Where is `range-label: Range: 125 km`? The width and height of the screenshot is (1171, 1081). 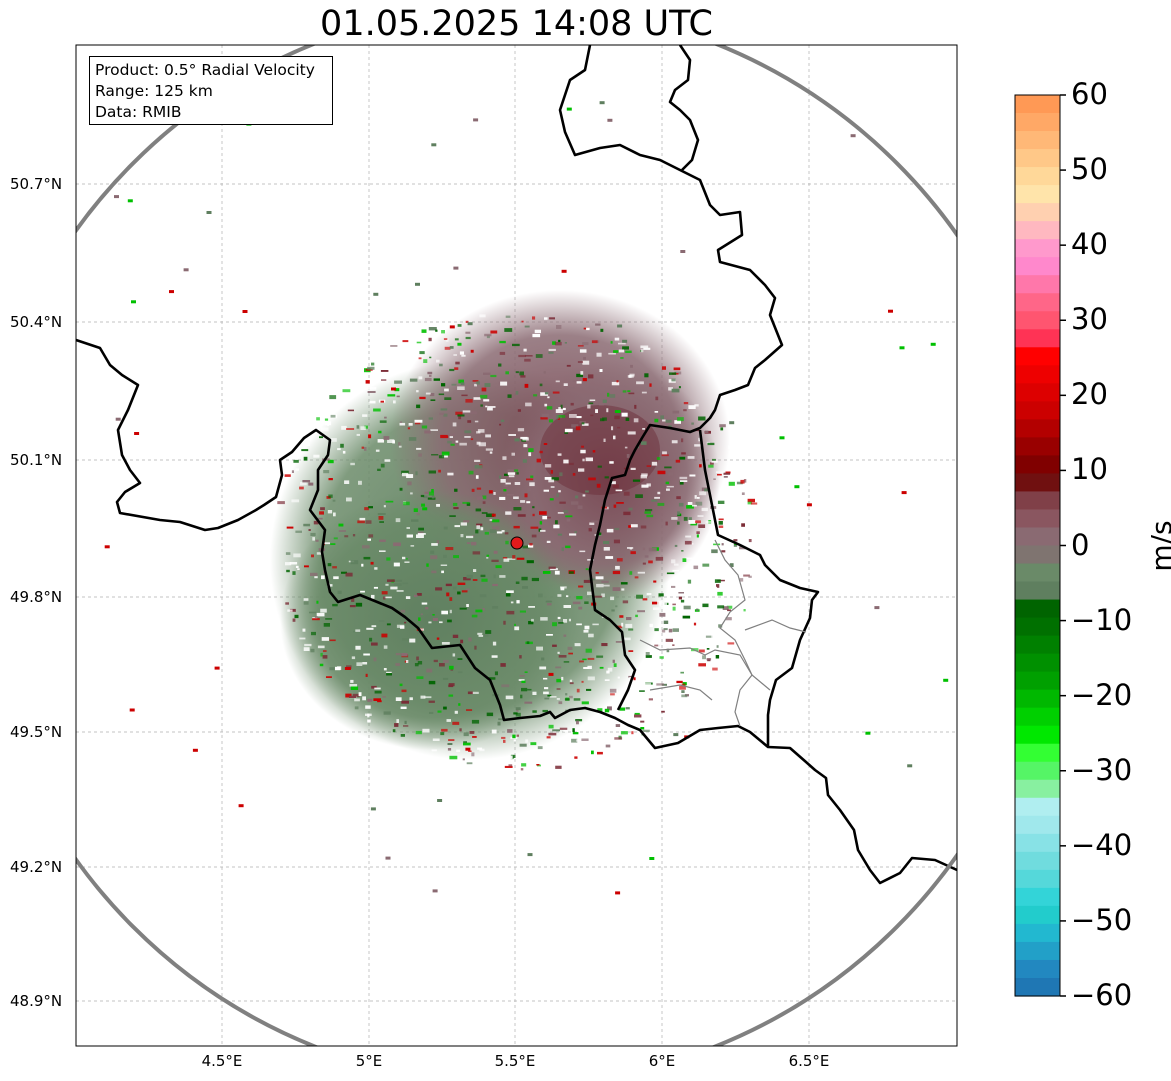
range-label: Range: 125 km is located at coordinates (154, 91).